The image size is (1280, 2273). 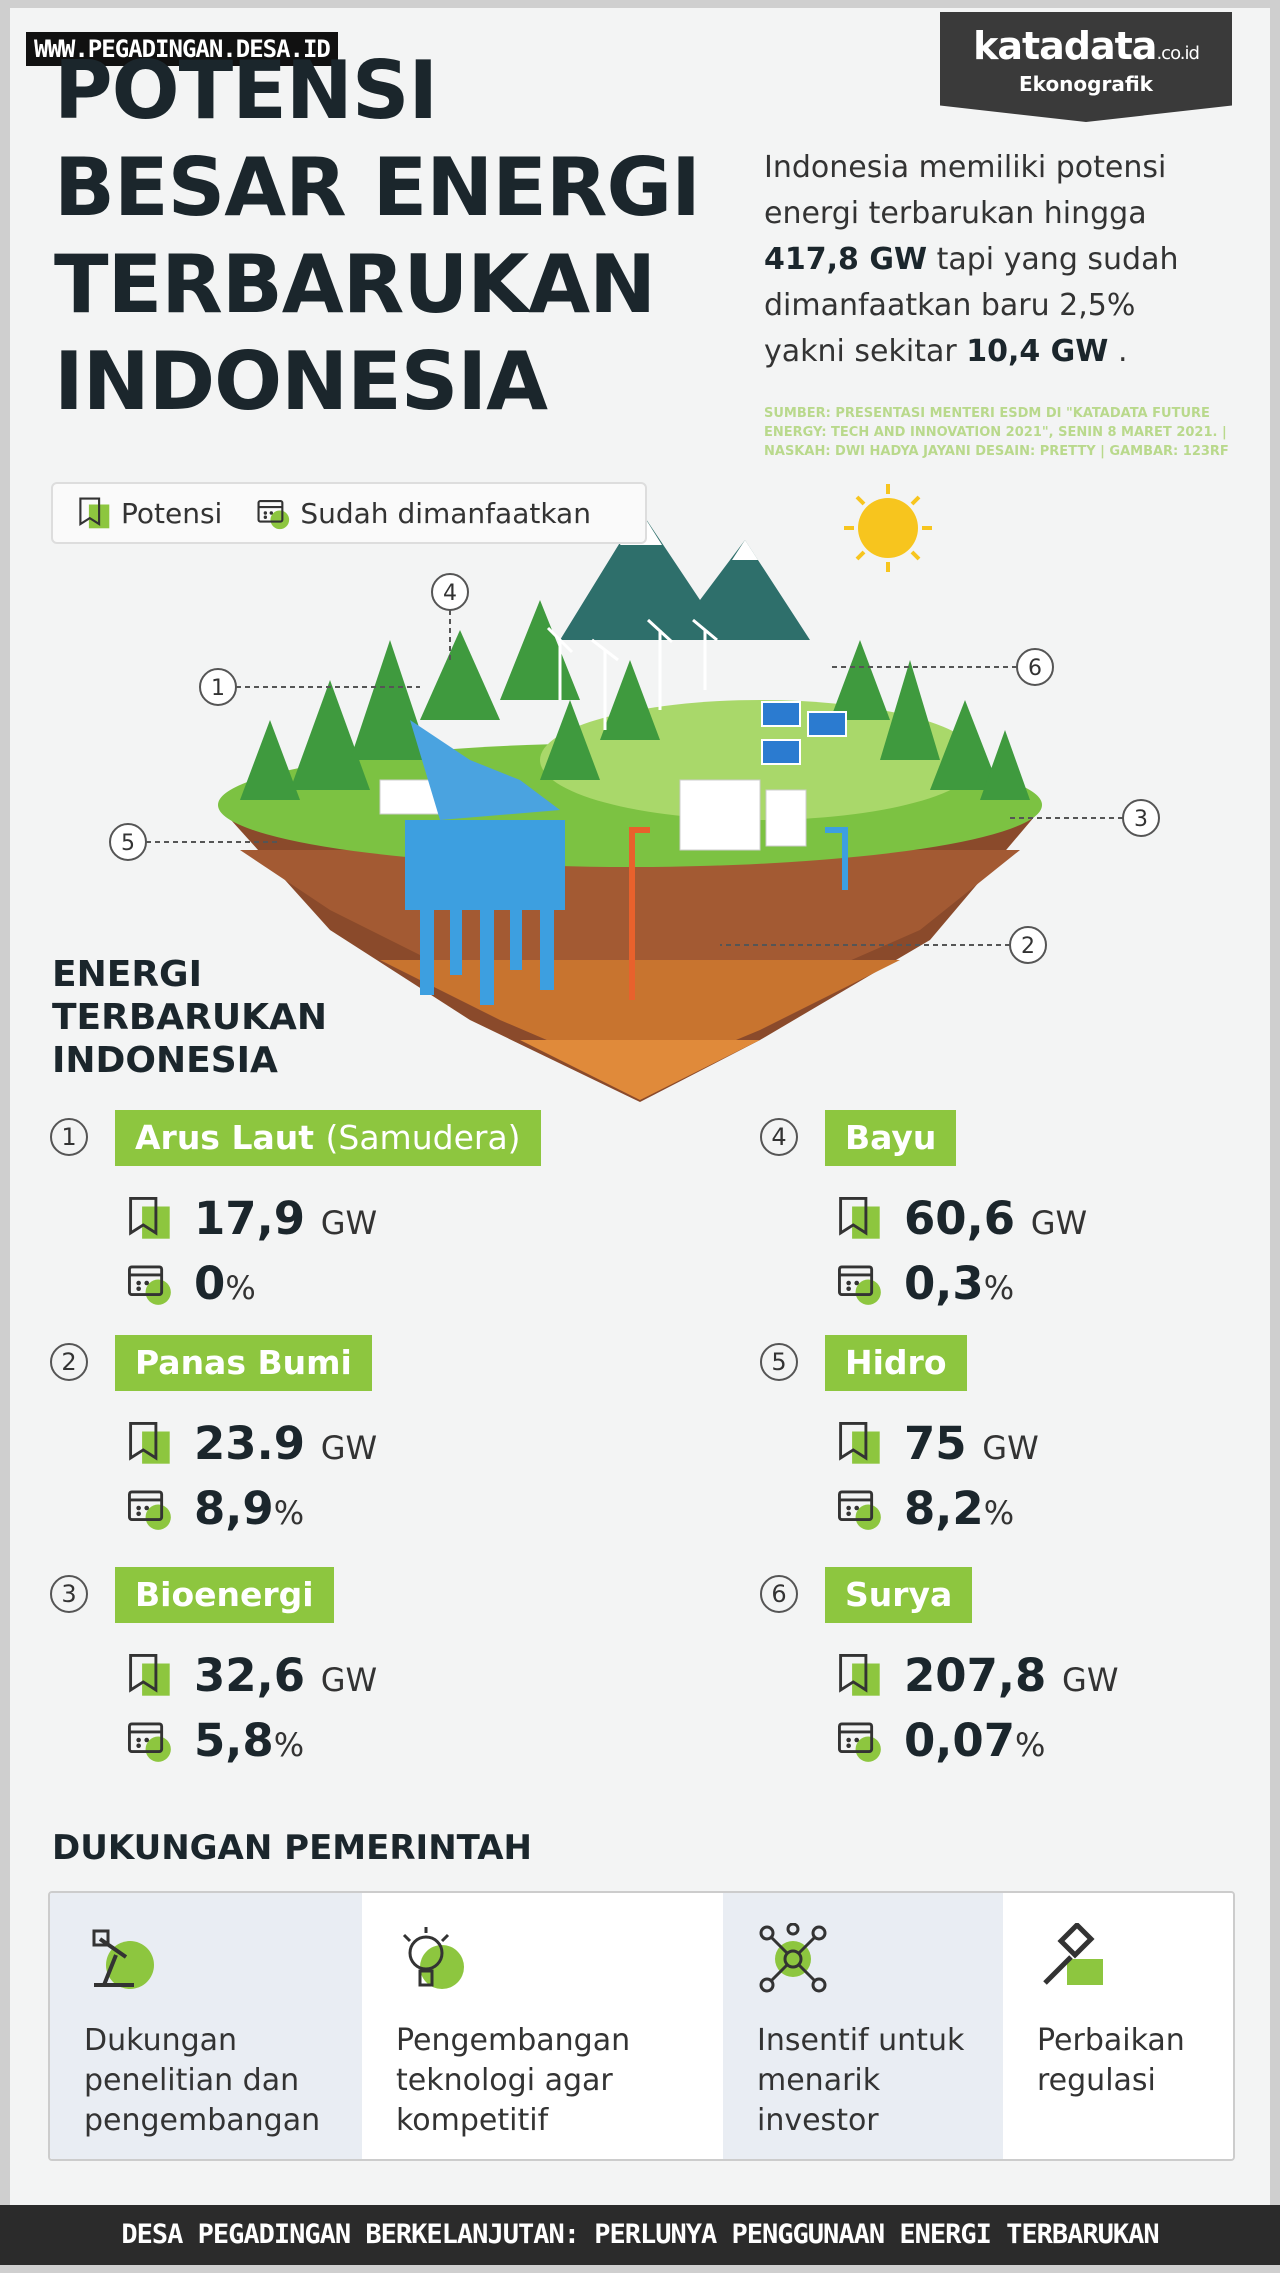 I want to click on item-name: Bioenergi, so click(x=224, y=1594).